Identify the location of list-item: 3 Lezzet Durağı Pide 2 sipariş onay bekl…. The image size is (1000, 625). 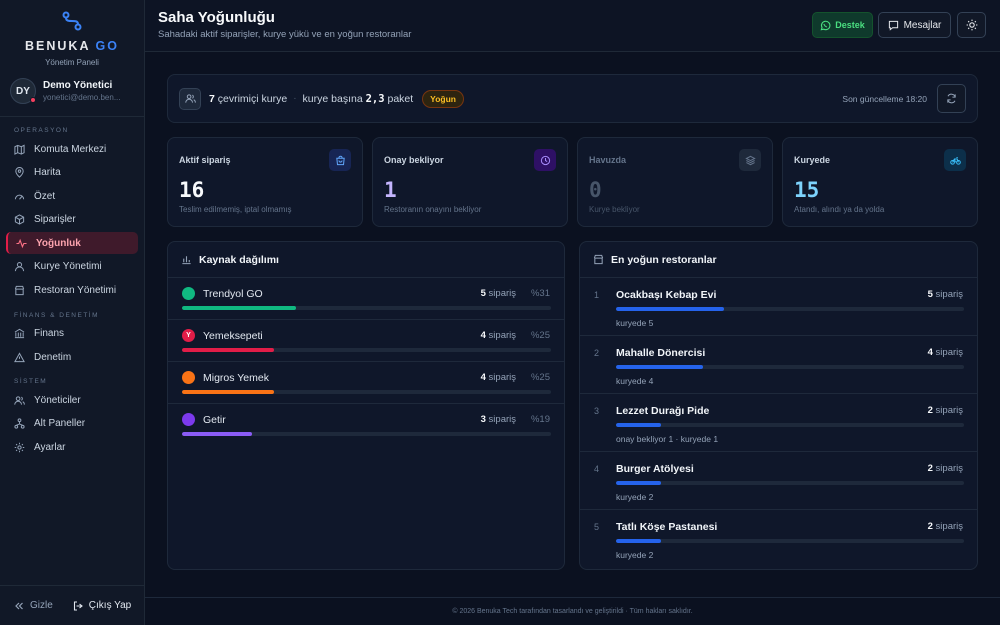
(778, 423).